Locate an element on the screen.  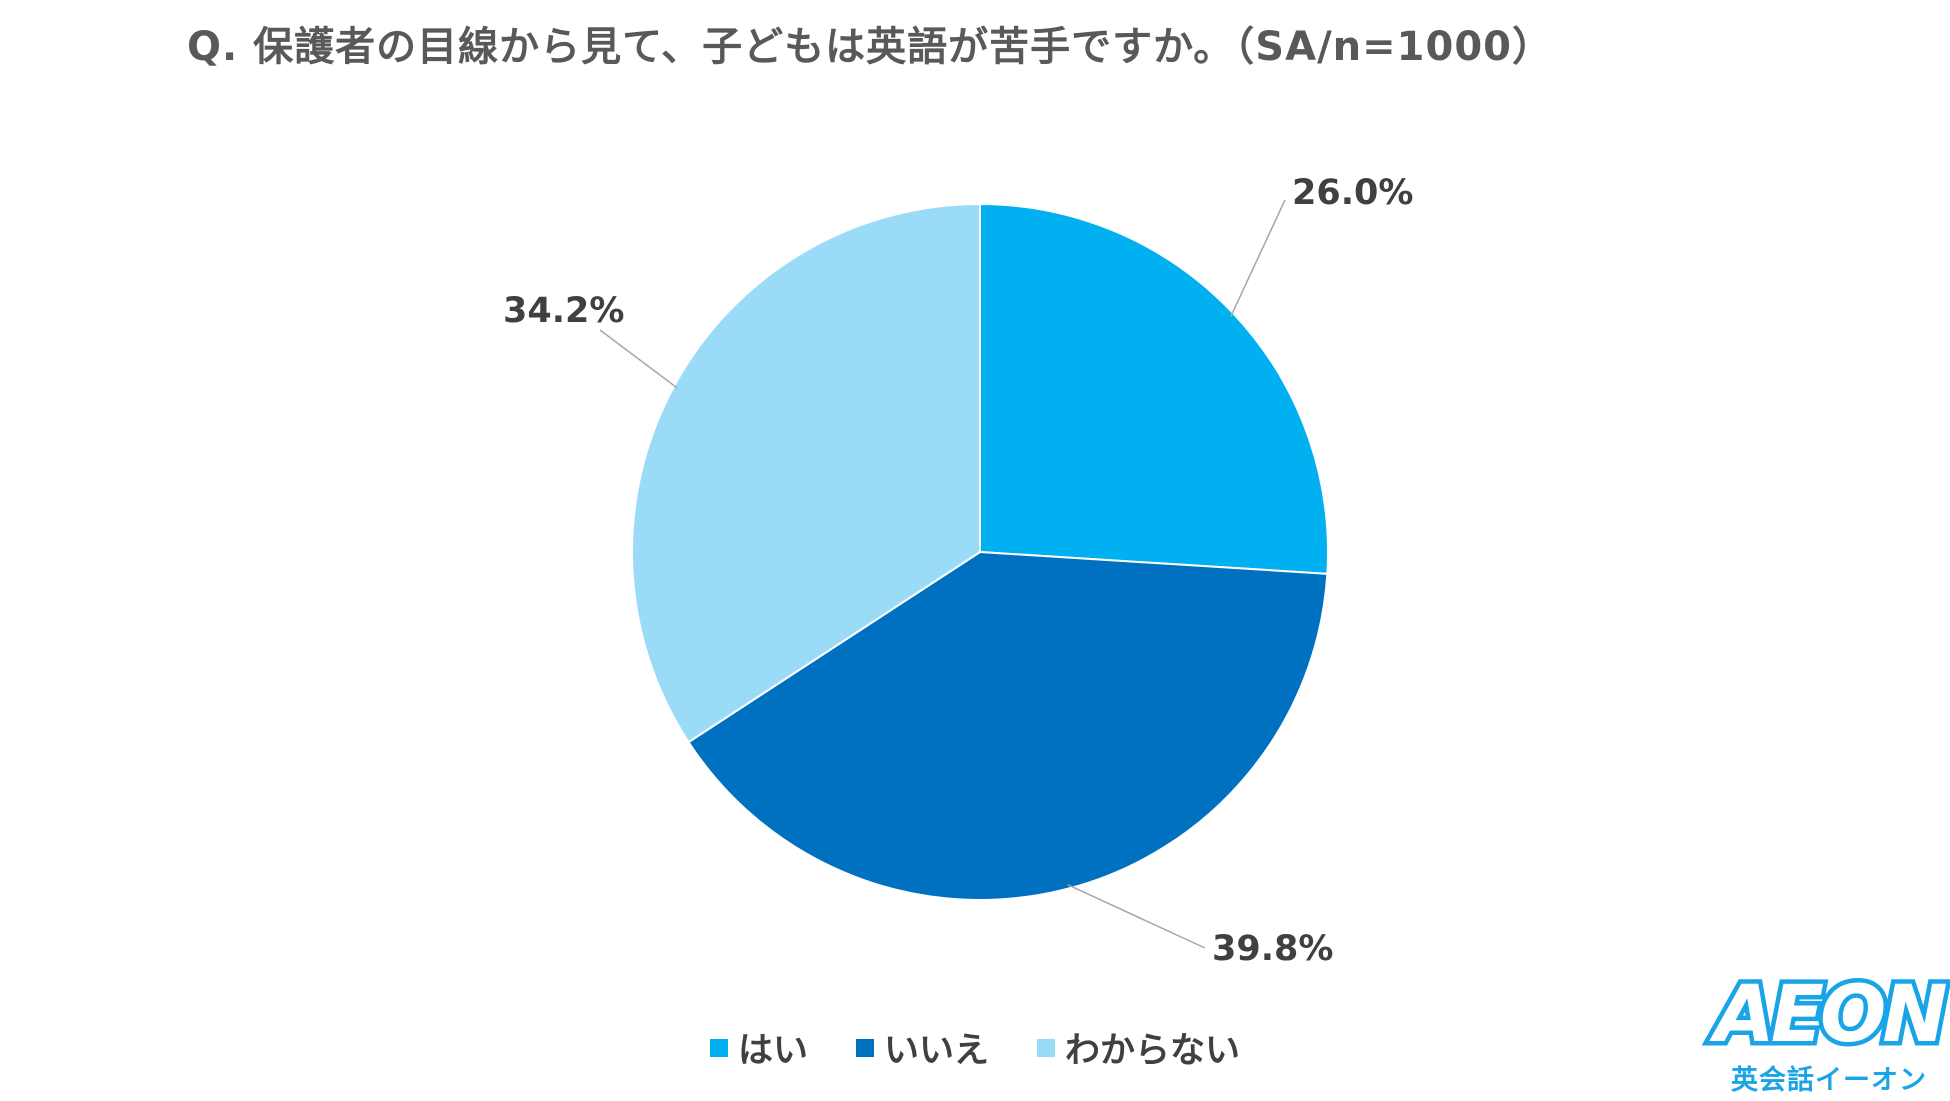
leader-line-yes is located at coordinates (1258, 258).